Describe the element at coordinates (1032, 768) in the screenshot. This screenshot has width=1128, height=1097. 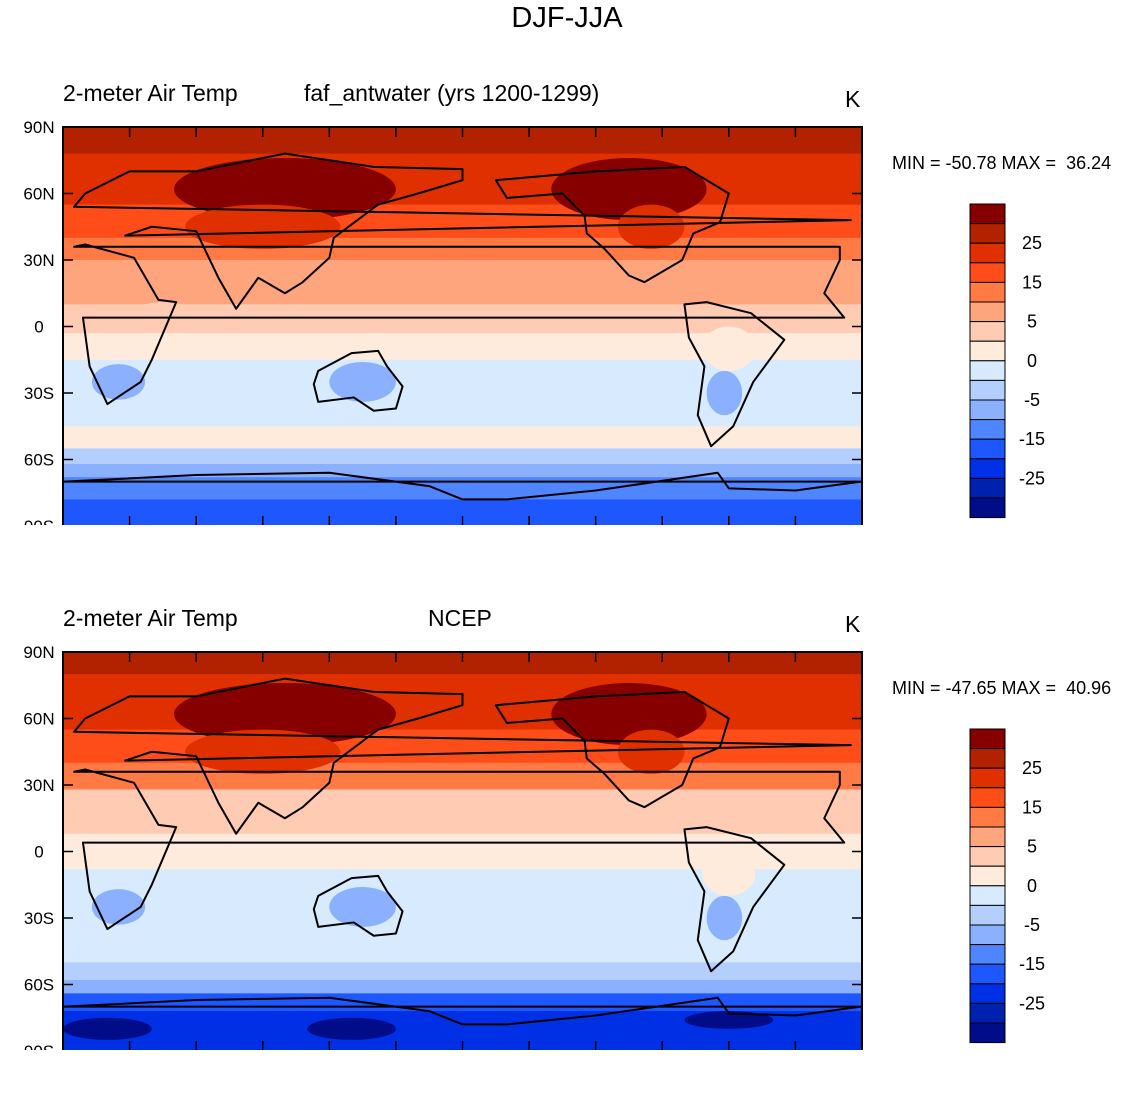
I see `colorbar-label: 25` at that location.